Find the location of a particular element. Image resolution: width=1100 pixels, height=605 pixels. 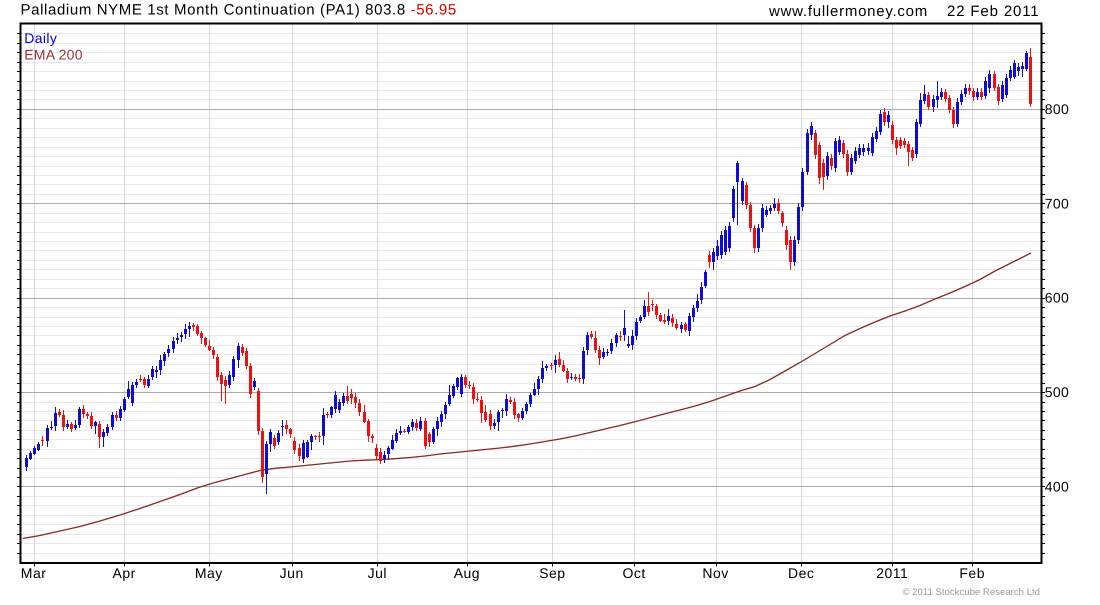

svg-text: 2011 is located at coordinates (892, 573).